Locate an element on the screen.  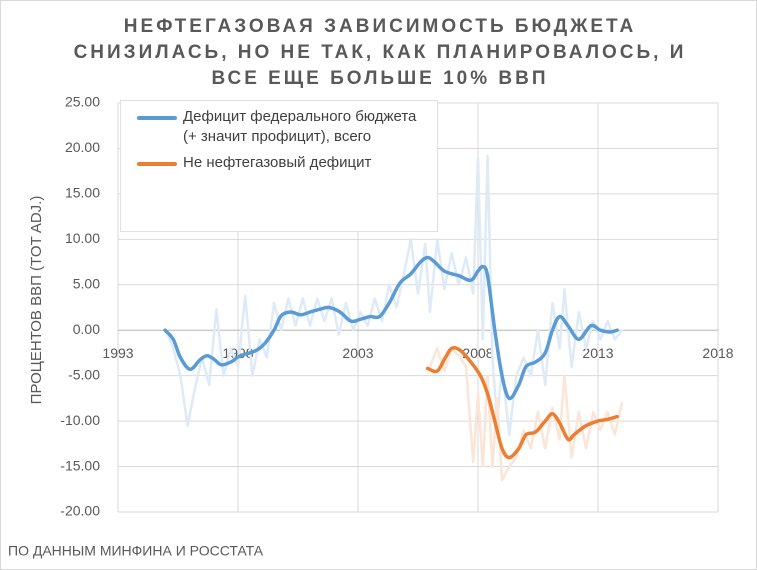
x-tick-label: 2013 is located at coordinates (597, 353).